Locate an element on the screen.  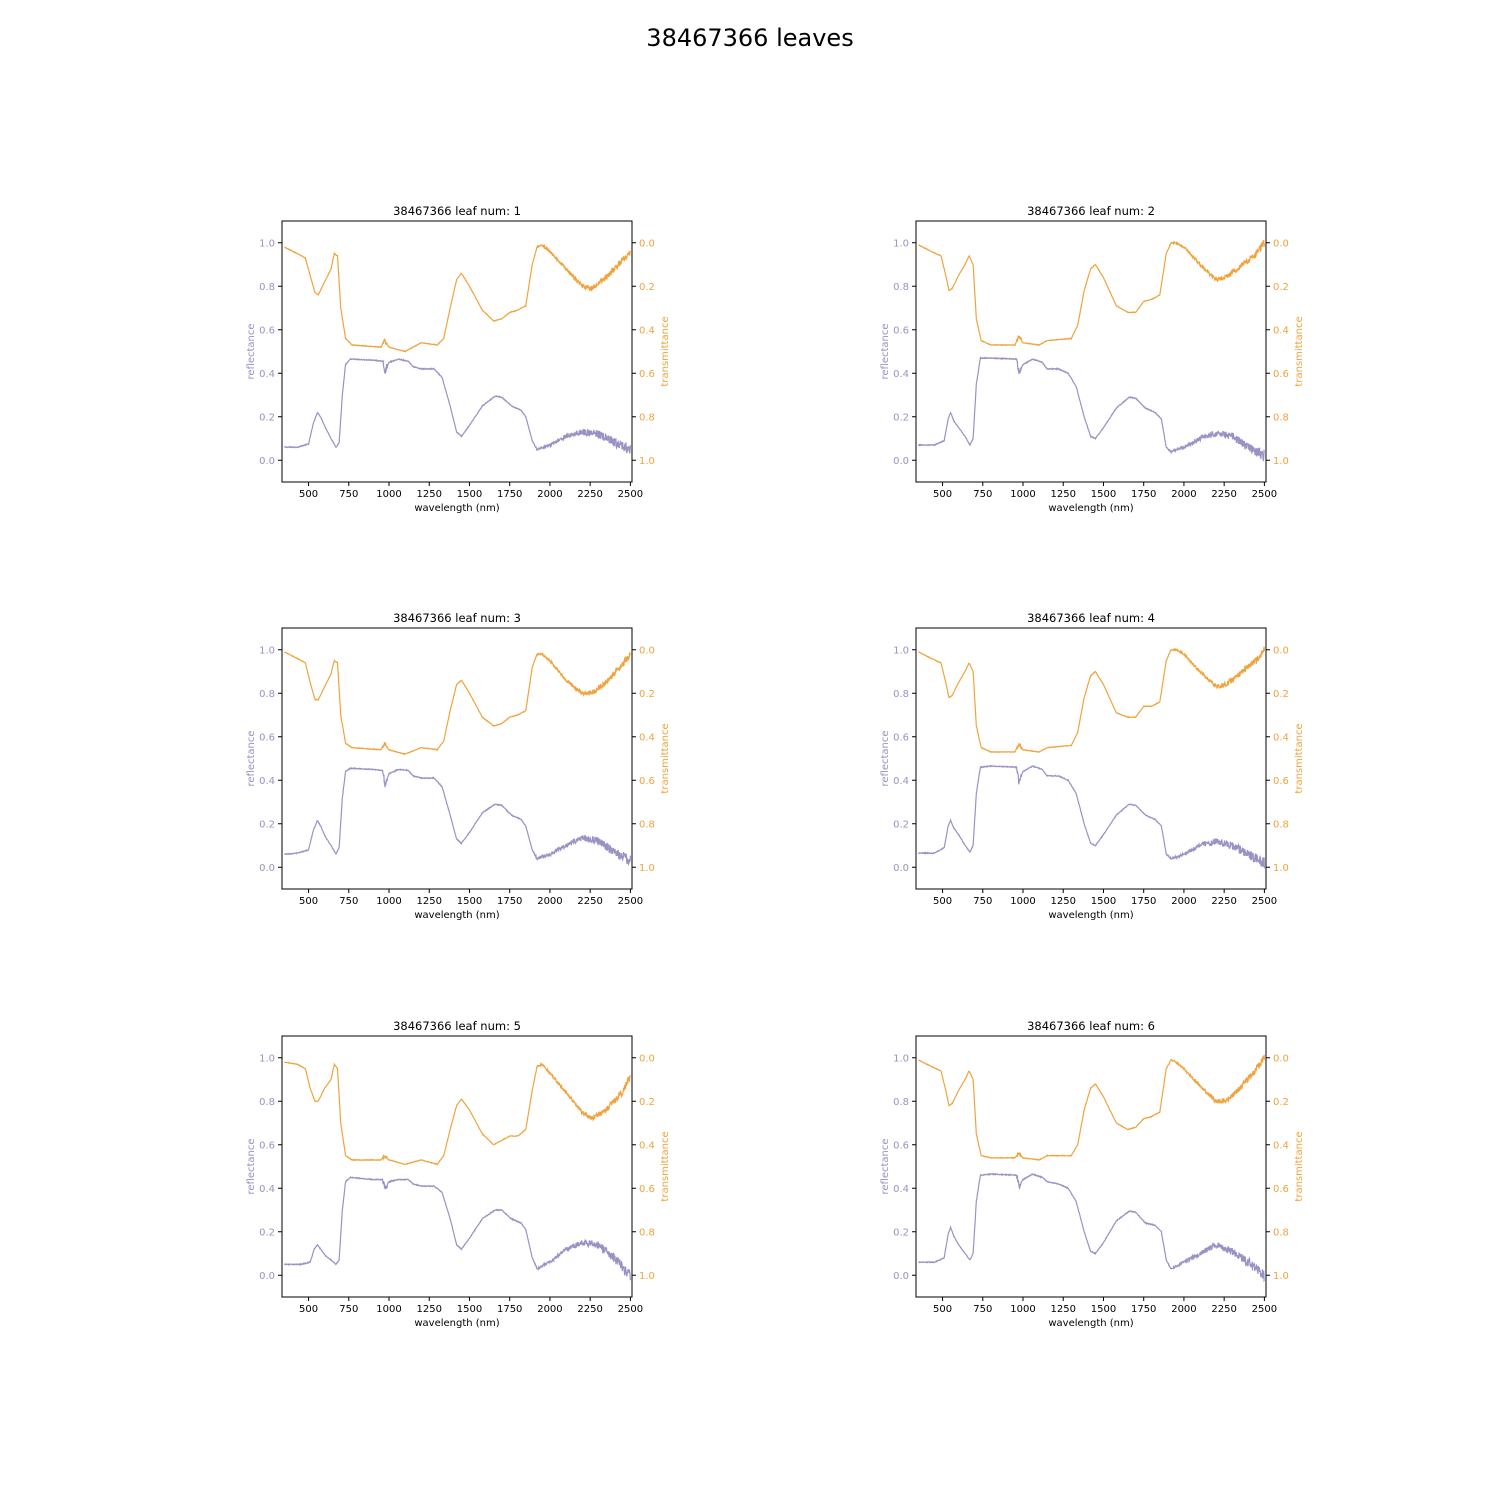
subplot-title: 38467366 leaf num: 1 is located at coordinates (457, 211).